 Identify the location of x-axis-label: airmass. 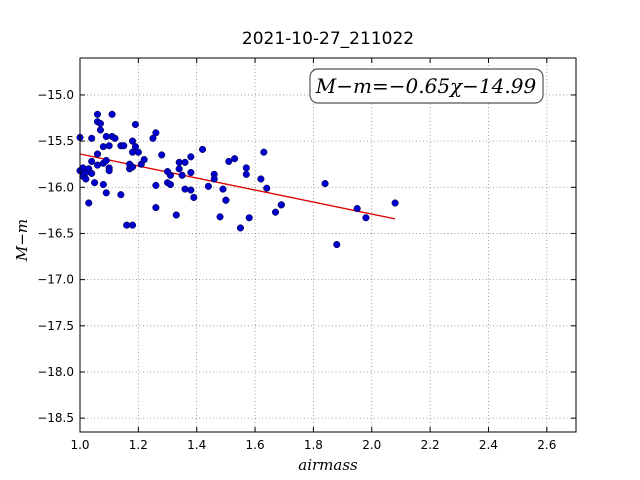
(328, 465).